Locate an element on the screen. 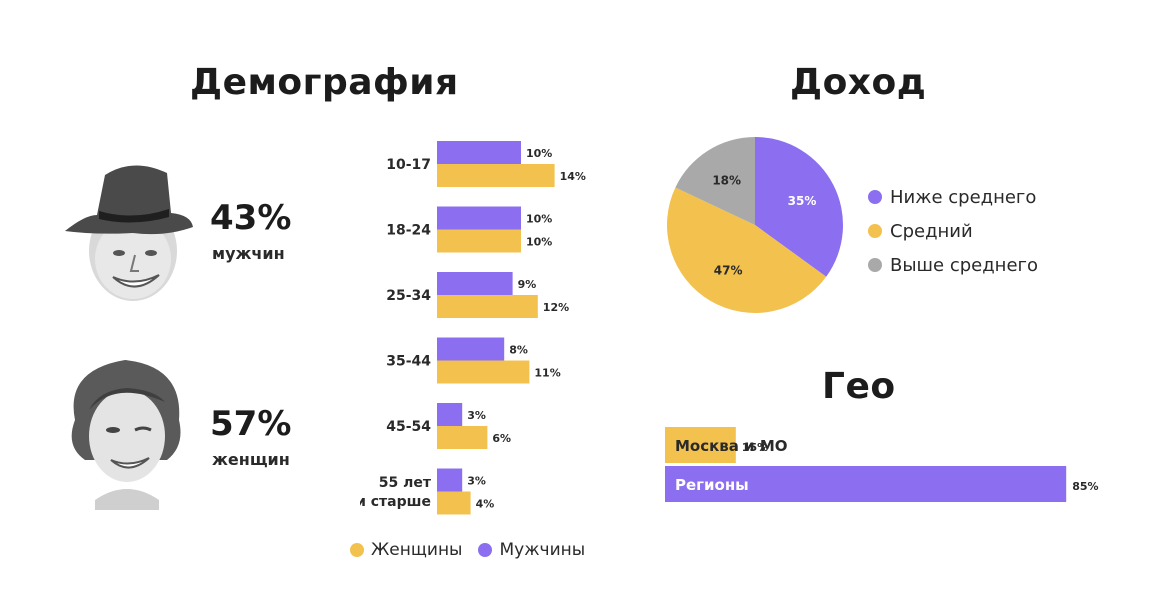 The image size is (1171, 601). men-bar-value: 8% is located at coordinates (518, 350).